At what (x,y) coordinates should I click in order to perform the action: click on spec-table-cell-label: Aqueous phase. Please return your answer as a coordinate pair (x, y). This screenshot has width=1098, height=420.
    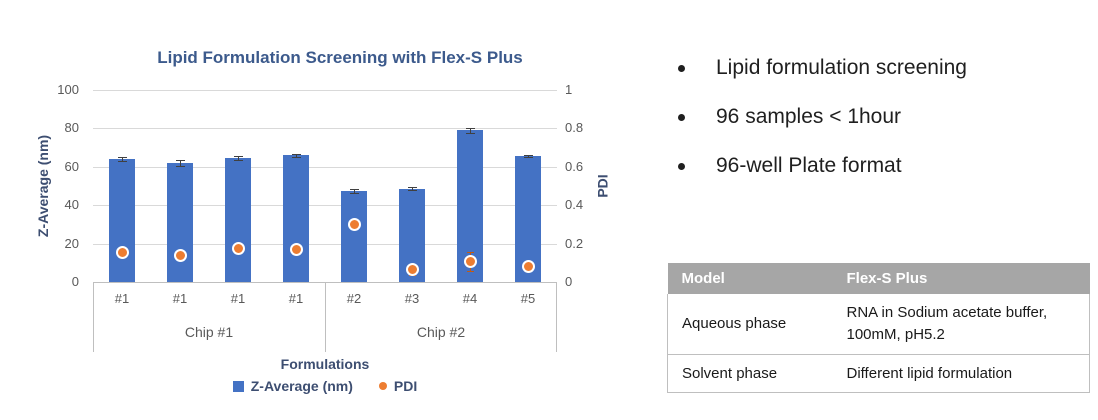
    Looking at the image, I should click on (750, 324).